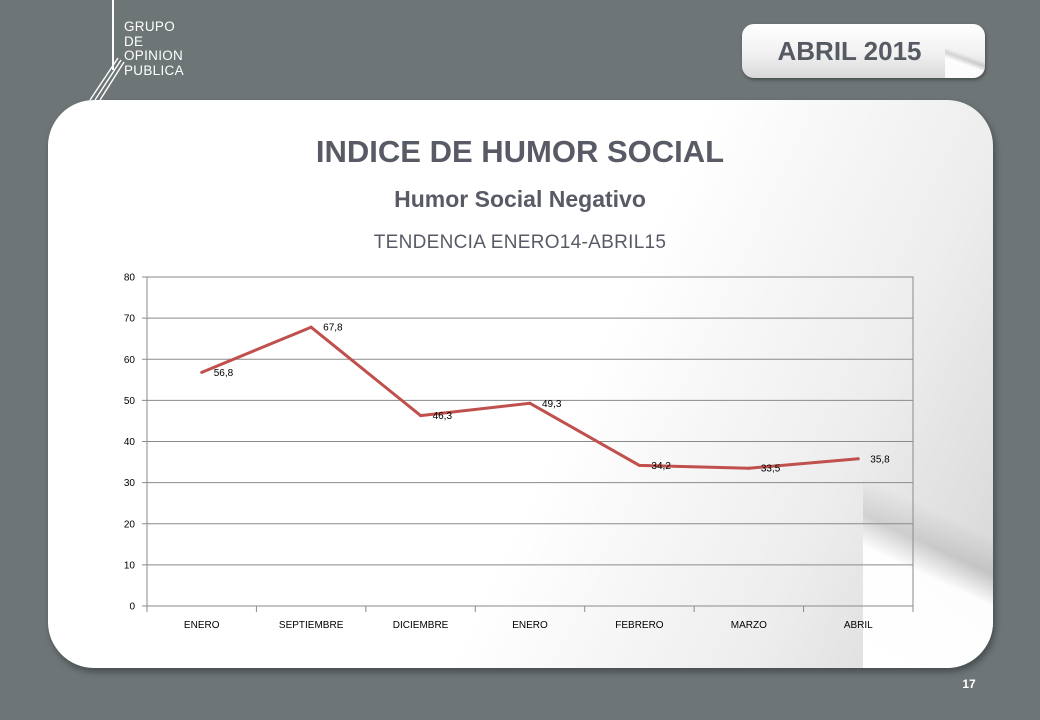 The width and height of the screenshot is (1040, 720). I want to click on date-badge: ABRIL 2015, so click(863, 51).